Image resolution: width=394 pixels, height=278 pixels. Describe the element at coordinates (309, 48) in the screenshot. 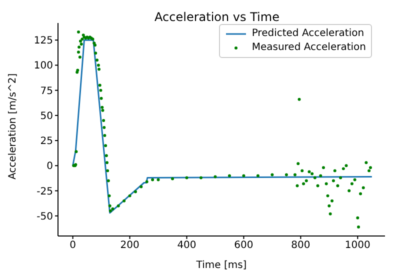

I see `legend-label: Measured Acceleration` at that location.